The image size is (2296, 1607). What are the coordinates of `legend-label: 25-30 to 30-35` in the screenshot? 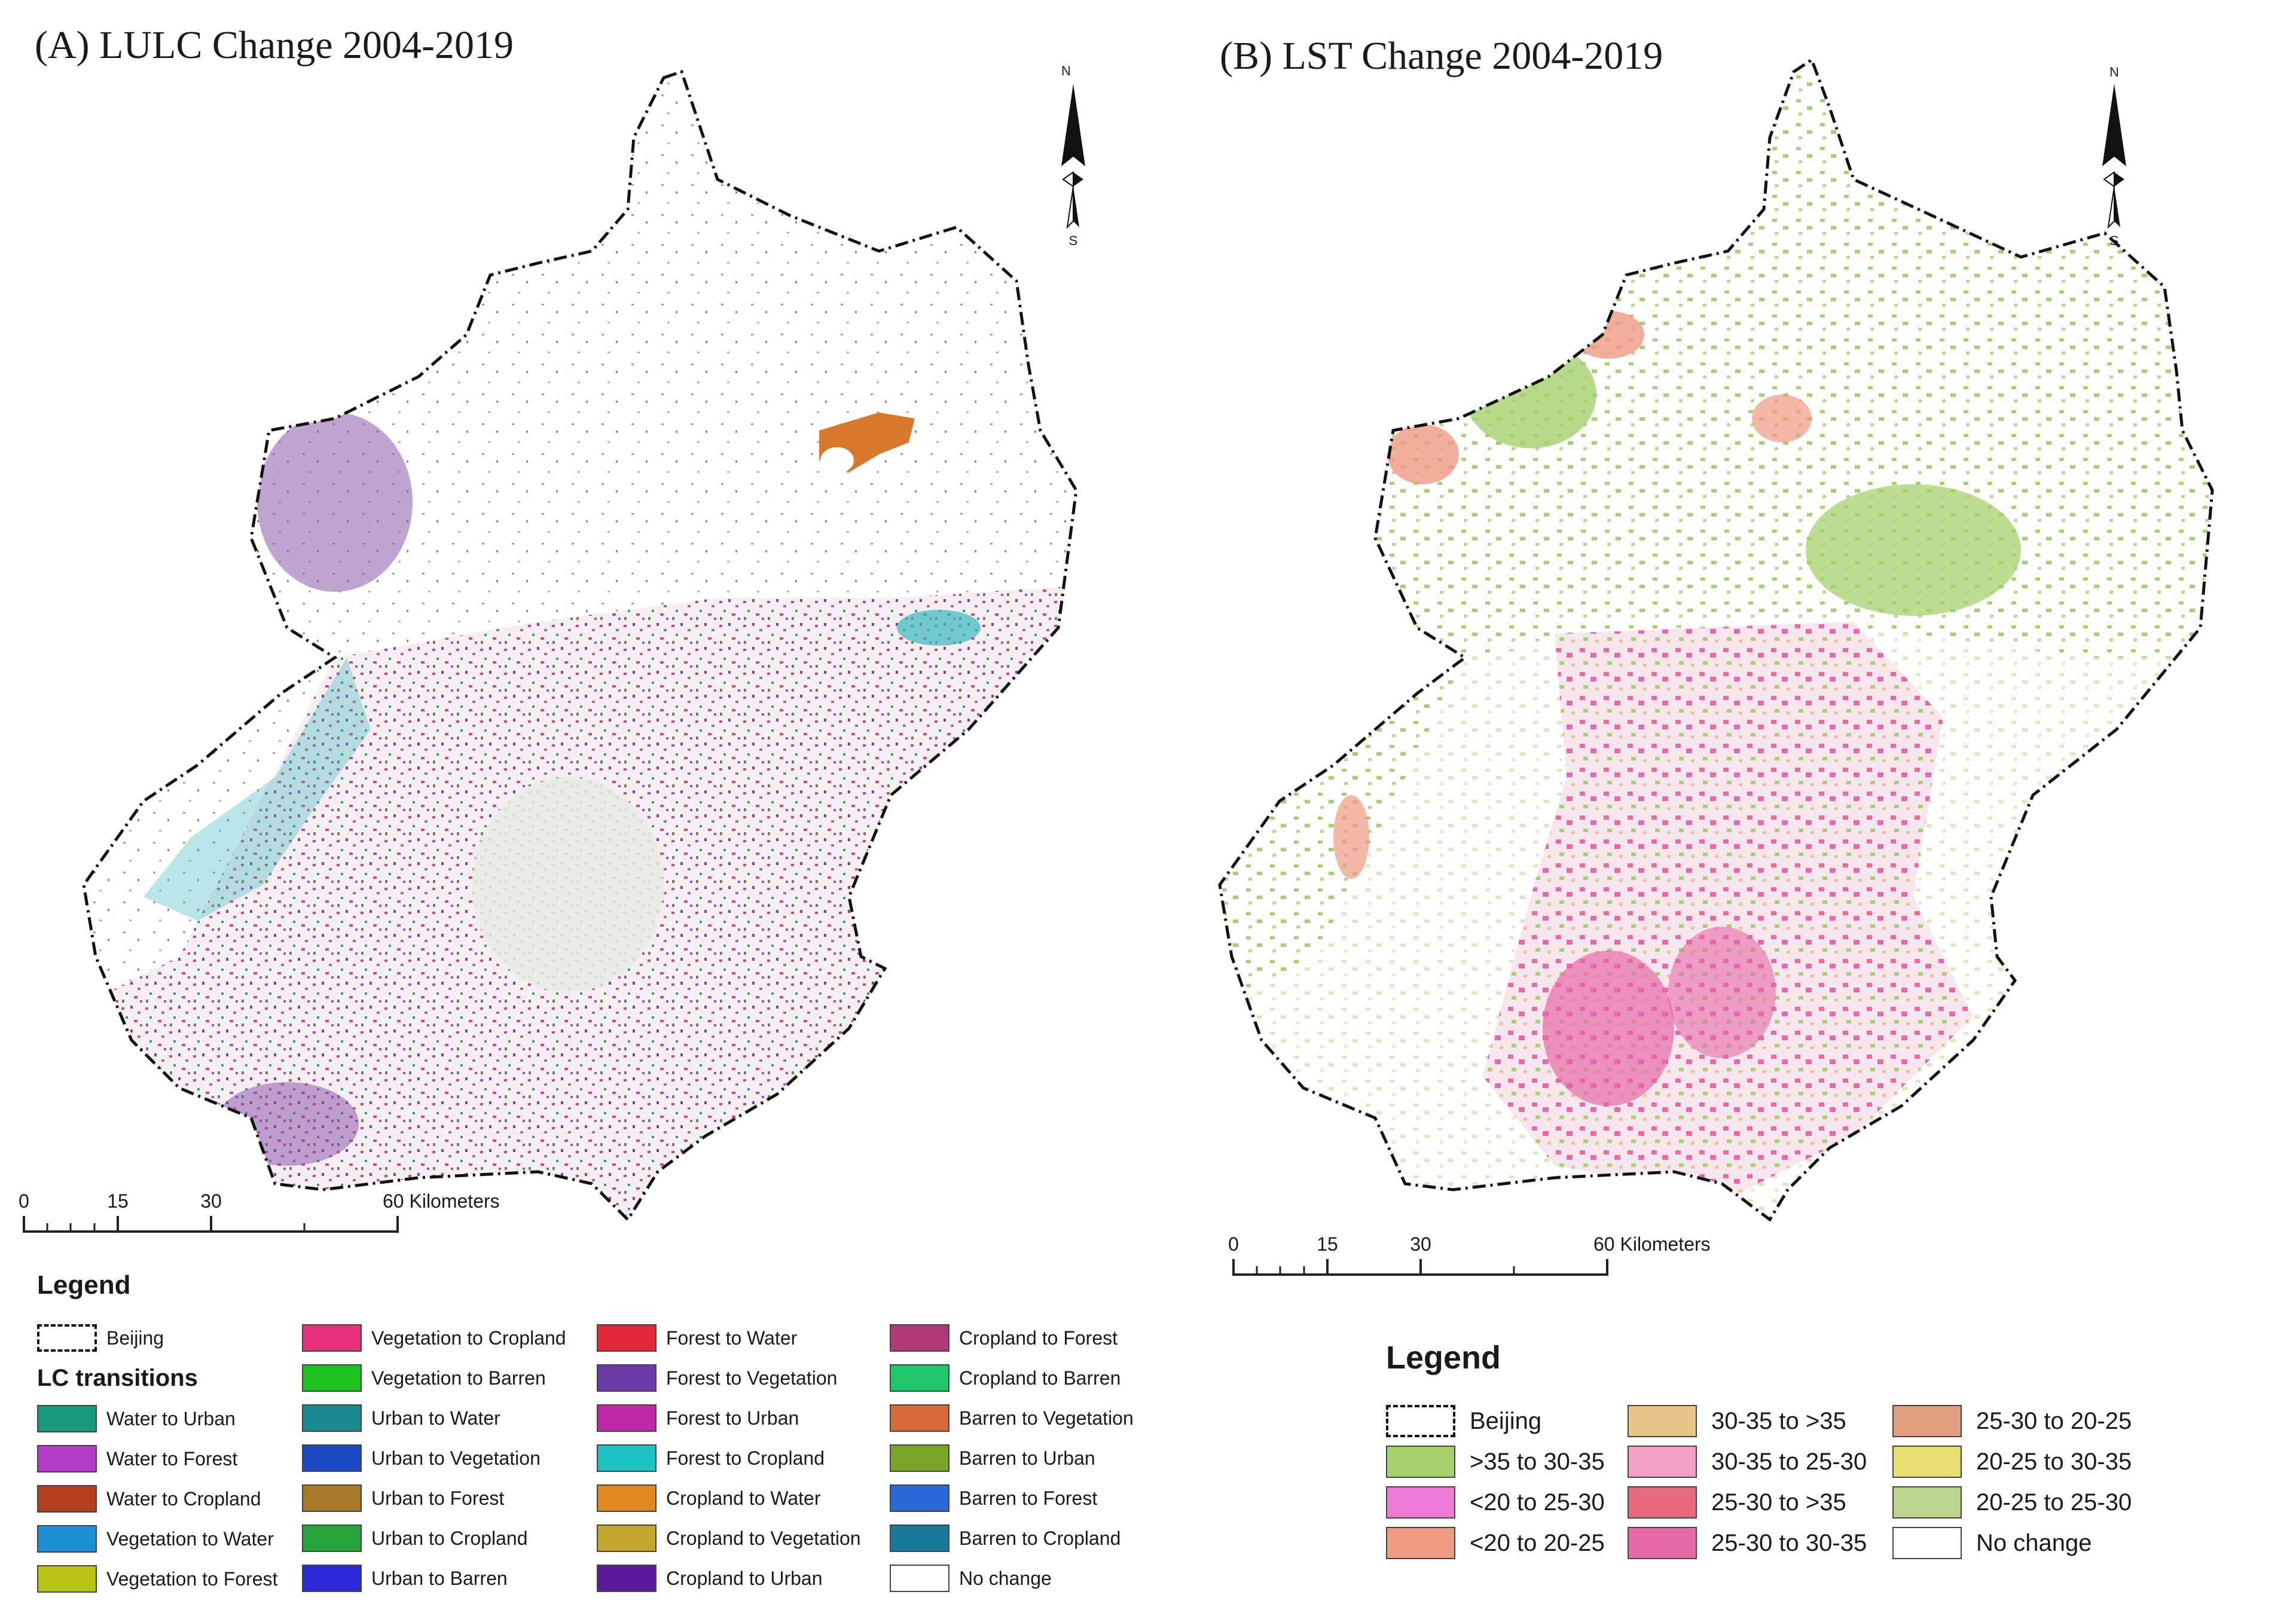 It's located at (1789, 1542).